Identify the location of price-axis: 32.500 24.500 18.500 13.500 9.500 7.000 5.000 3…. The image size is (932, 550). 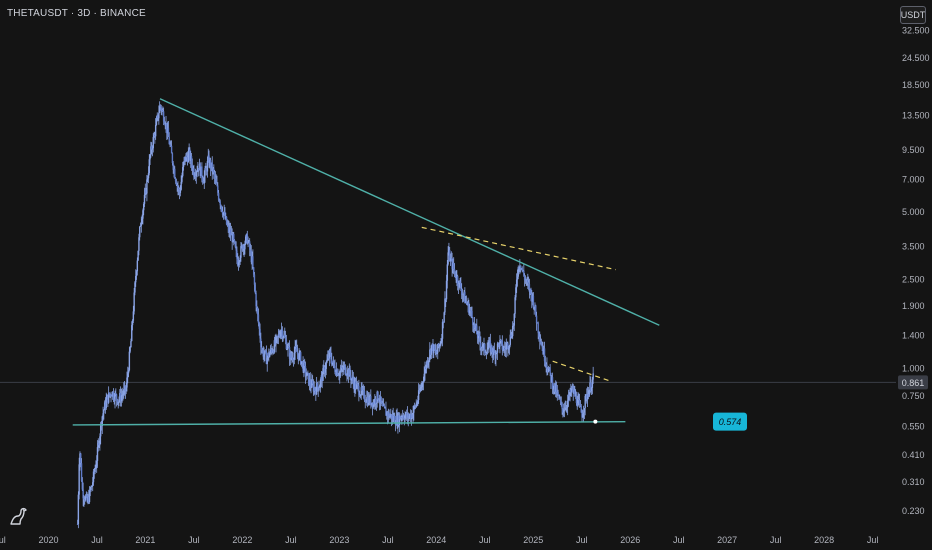
(916, 270).